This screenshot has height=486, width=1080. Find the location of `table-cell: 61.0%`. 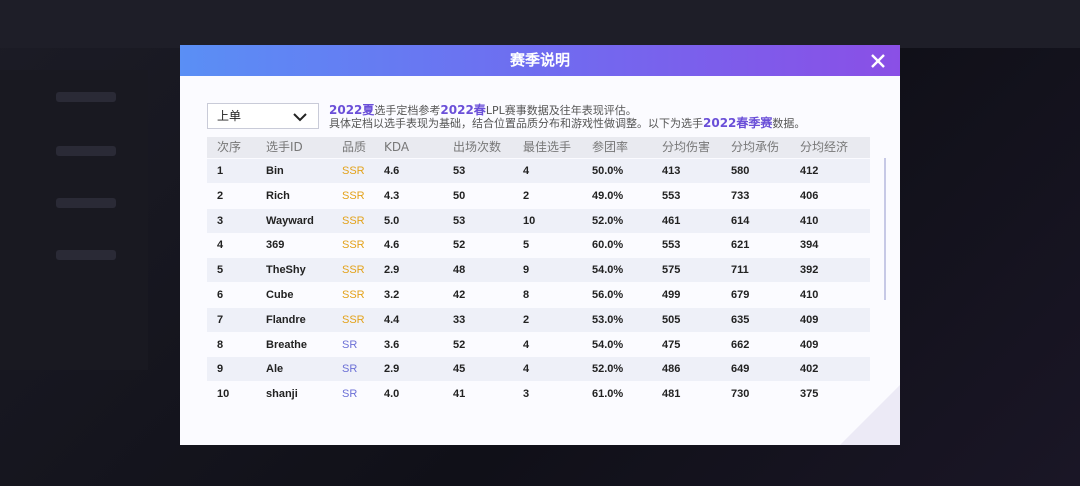

table-cell: 61.0% is located at coordinates (608, 394).